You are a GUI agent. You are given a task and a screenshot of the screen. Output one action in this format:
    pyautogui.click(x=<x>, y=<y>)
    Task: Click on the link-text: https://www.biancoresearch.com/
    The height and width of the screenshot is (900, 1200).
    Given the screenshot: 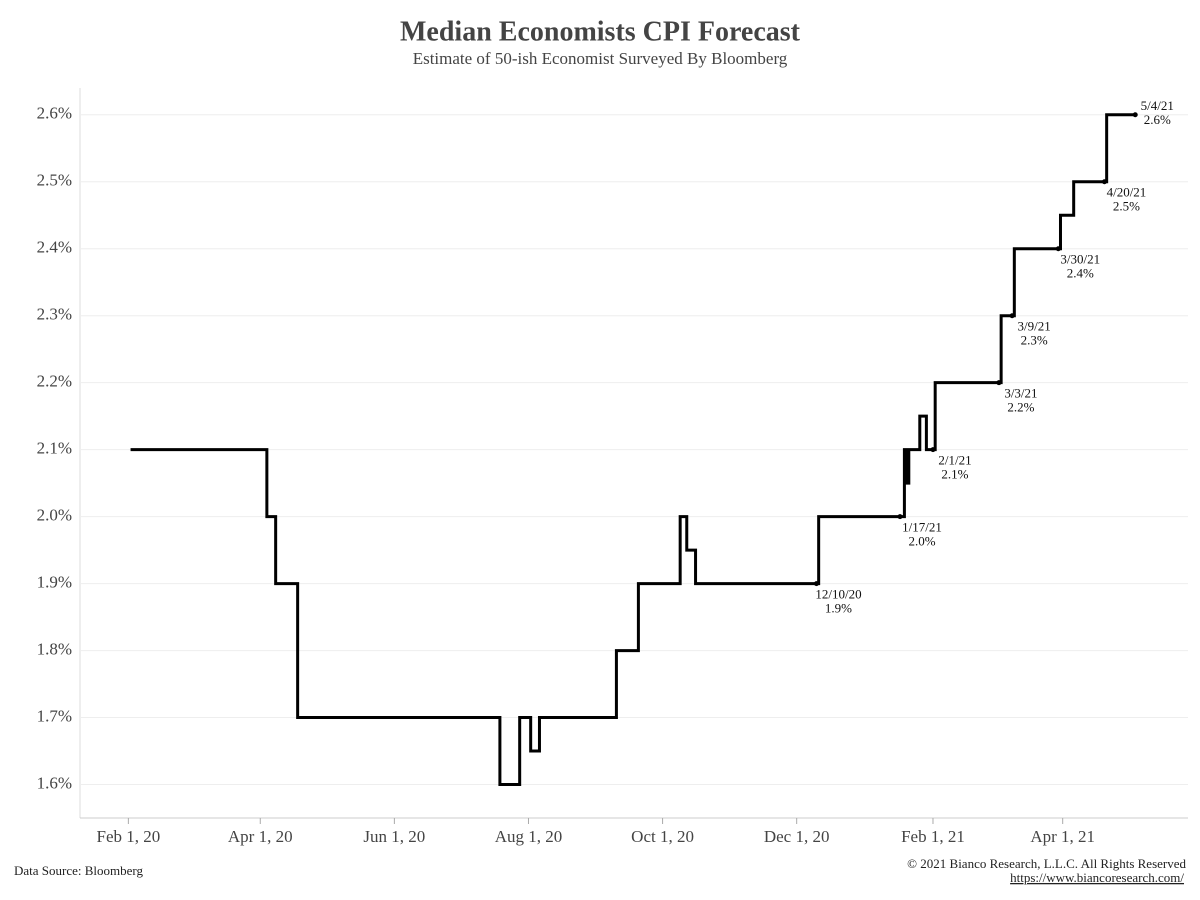 What is the action you would take?
    pyautogui.click(x=1097, y=877)
    